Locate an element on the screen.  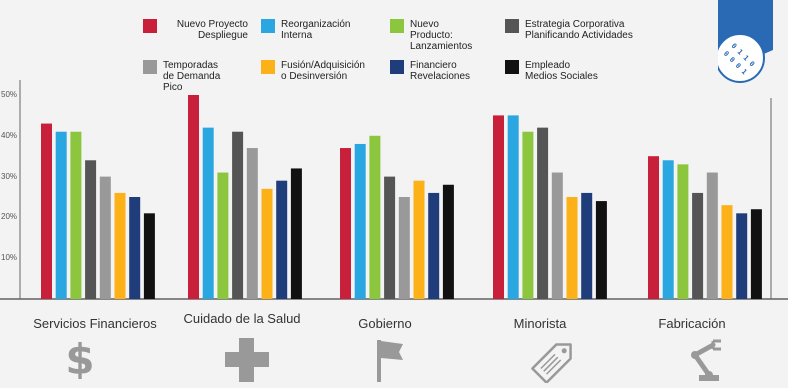
legend-item: Nuevo Producto: Lanzamientos is located at coordinates (440, 39).